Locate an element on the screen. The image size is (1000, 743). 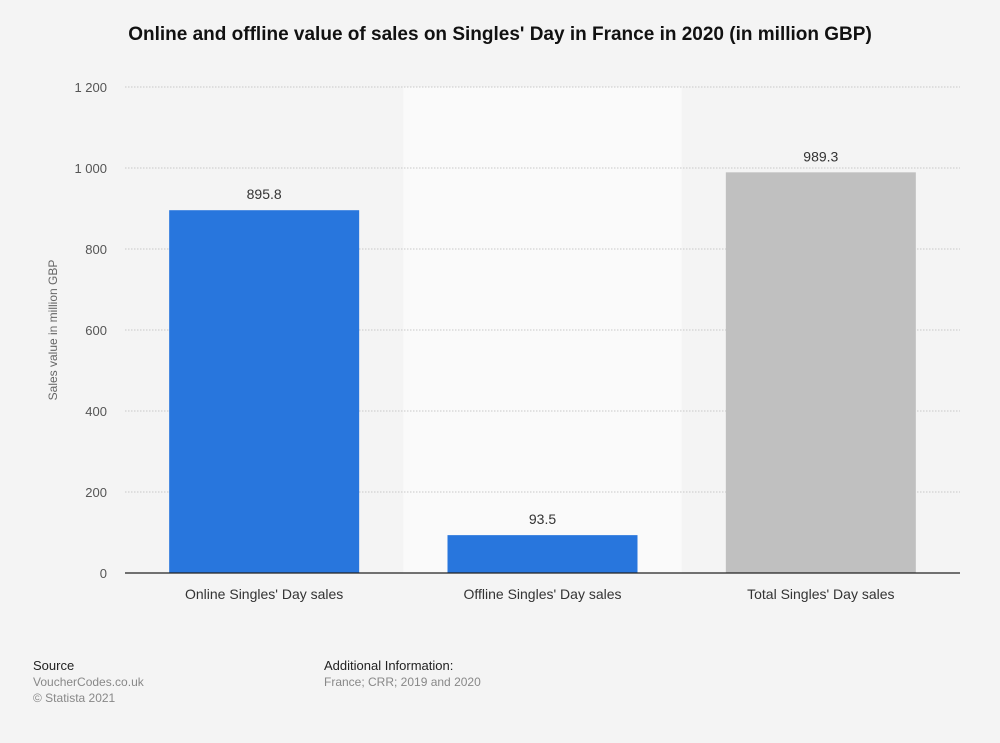
source-text: VoucherCodes.co.uk is located at coordinates (88, 682).